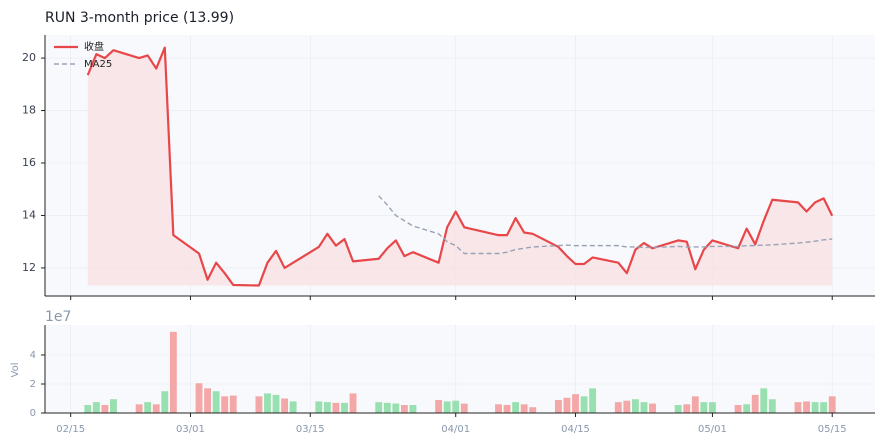  What do you see at coordinates (33, 413) in the screenshot?
I see `y-tick-label: 0` at bounding box center [33, 413].